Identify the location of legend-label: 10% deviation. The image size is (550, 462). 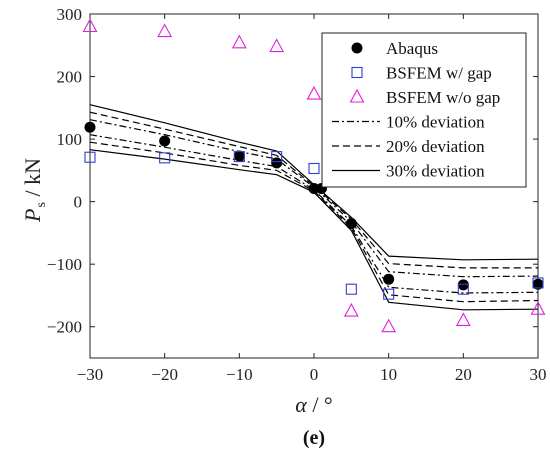
(435, 122).